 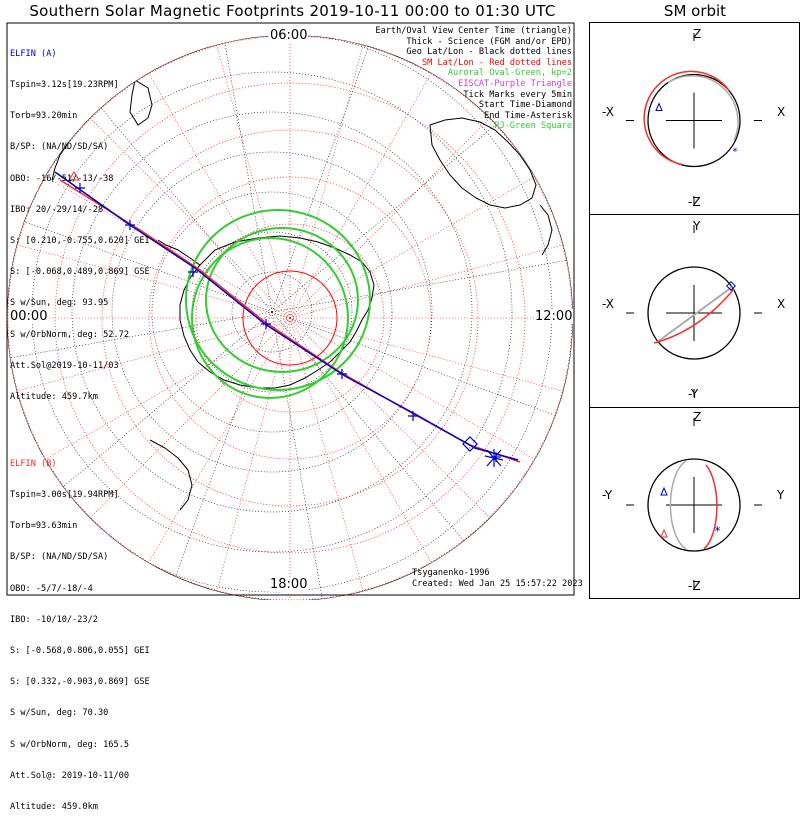 What do you see at coordinates (496, 62) in the screenshot?
I see `legend-entry: SM Lat/Lon - Red dotted lines` at bounding box center [496, 62].